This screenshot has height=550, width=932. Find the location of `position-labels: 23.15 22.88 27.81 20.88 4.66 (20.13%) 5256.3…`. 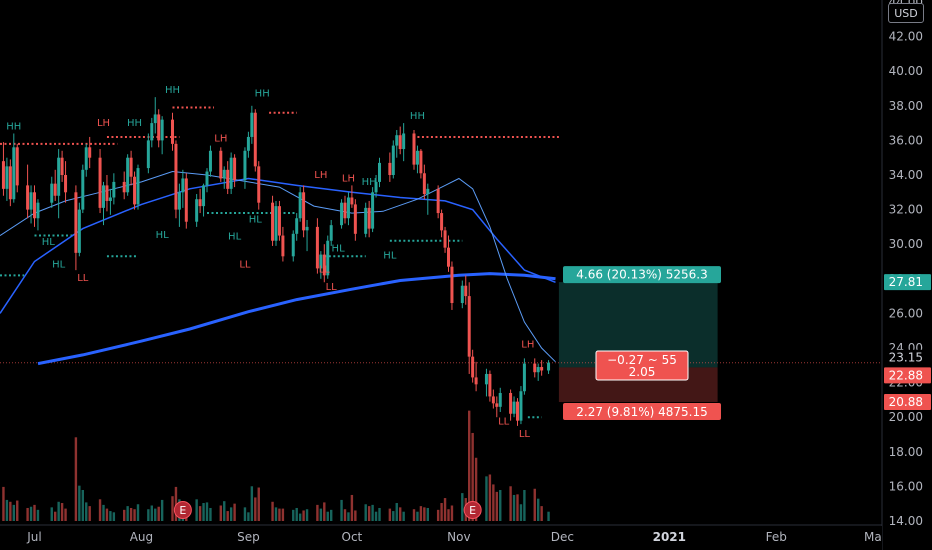

position-labels: 23.15 22.88 27.81 20.88 4.66 (20.13%) 5256.3… is located at coordinates (747, 343).